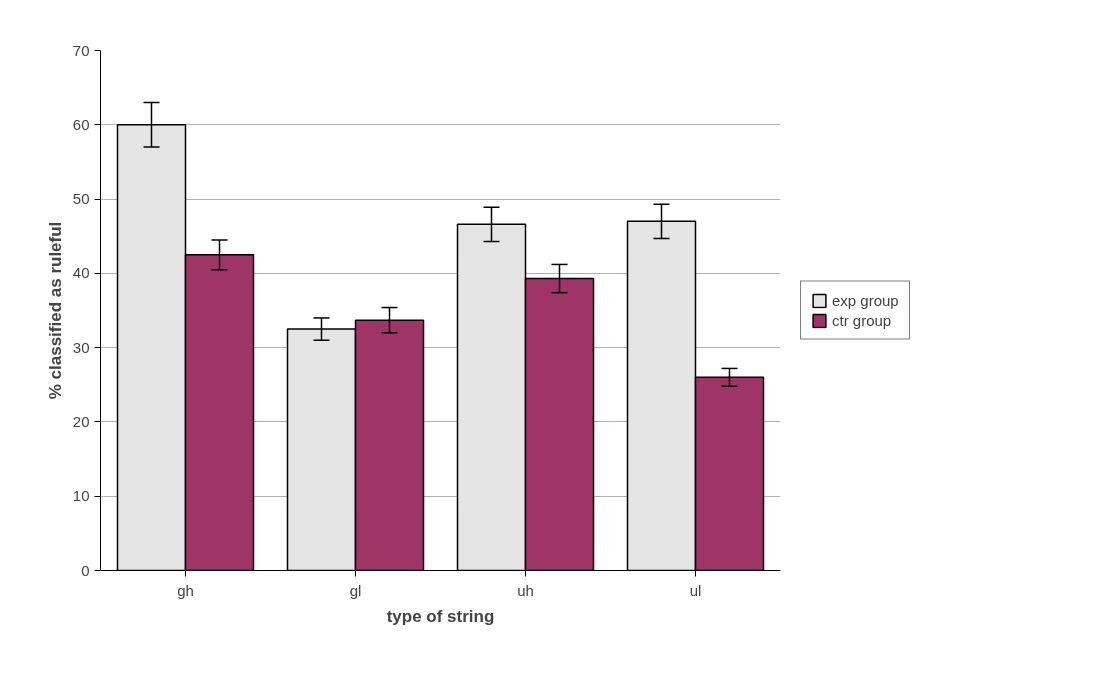  What do you see at coordinates (81, 50) in the screenshot?
I see `y-tick-label: 70` at bounding box center [81, 50].